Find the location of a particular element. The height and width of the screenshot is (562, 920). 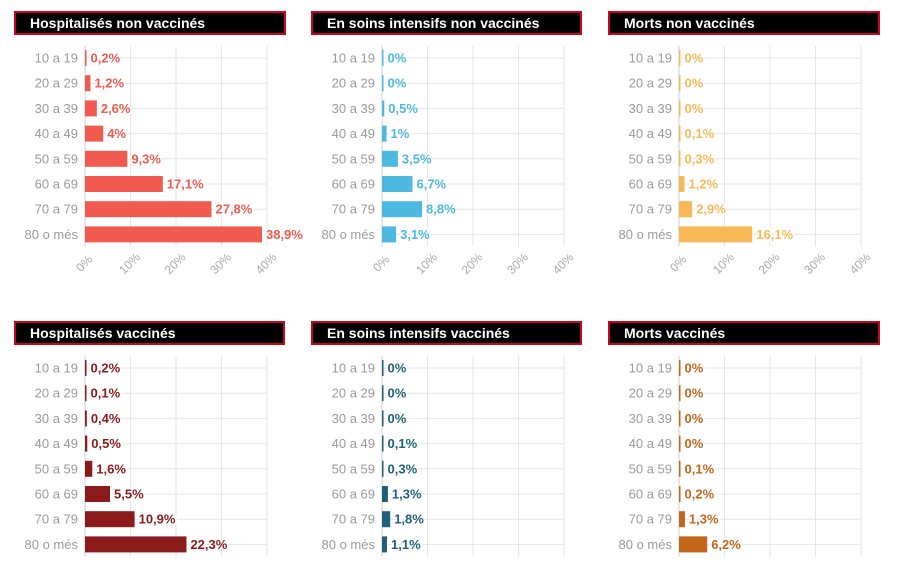

chart-title: Hospitalisés vaccinés is located at coordinates (149, 333).